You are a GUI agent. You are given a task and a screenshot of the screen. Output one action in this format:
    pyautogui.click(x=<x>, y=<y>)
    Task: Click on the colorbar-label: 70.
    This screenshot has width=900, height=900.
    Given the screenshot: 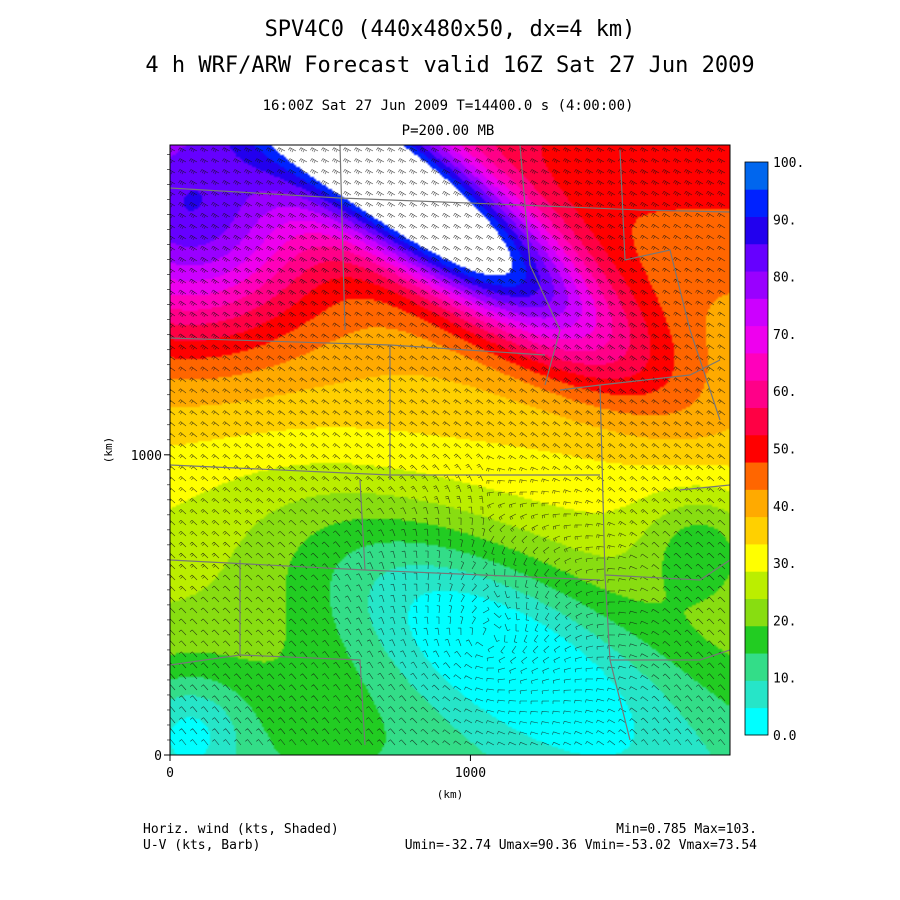 What is the action you would take?
    pyautogui.click(x=784, y=335)
    